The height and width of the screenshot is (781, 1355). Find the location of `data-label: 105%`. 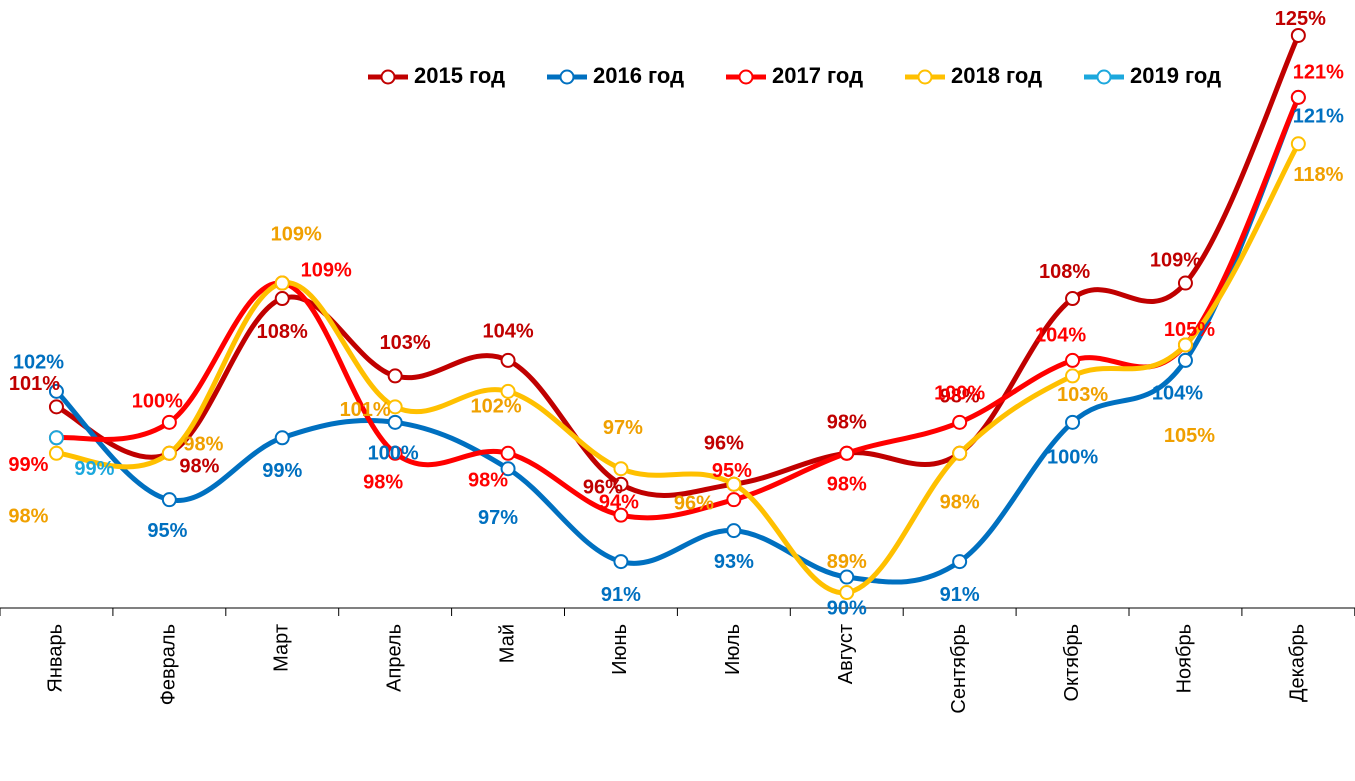

data-label: 105% is located at coordinates (1189, 330).